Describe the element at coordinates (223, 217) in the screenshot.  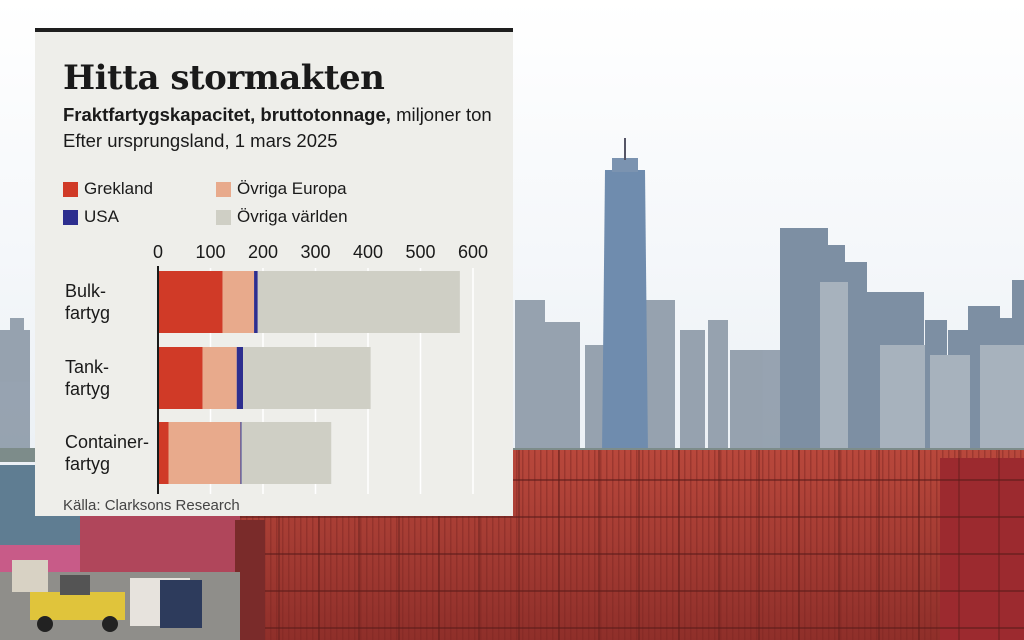
I see `legend-swatch-ovriga-varlden` at that location.